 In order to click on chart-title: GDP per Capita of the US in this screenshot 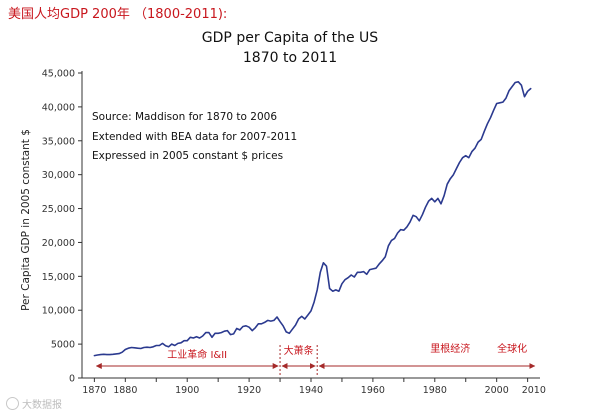, I will do `click(290, 38)`.